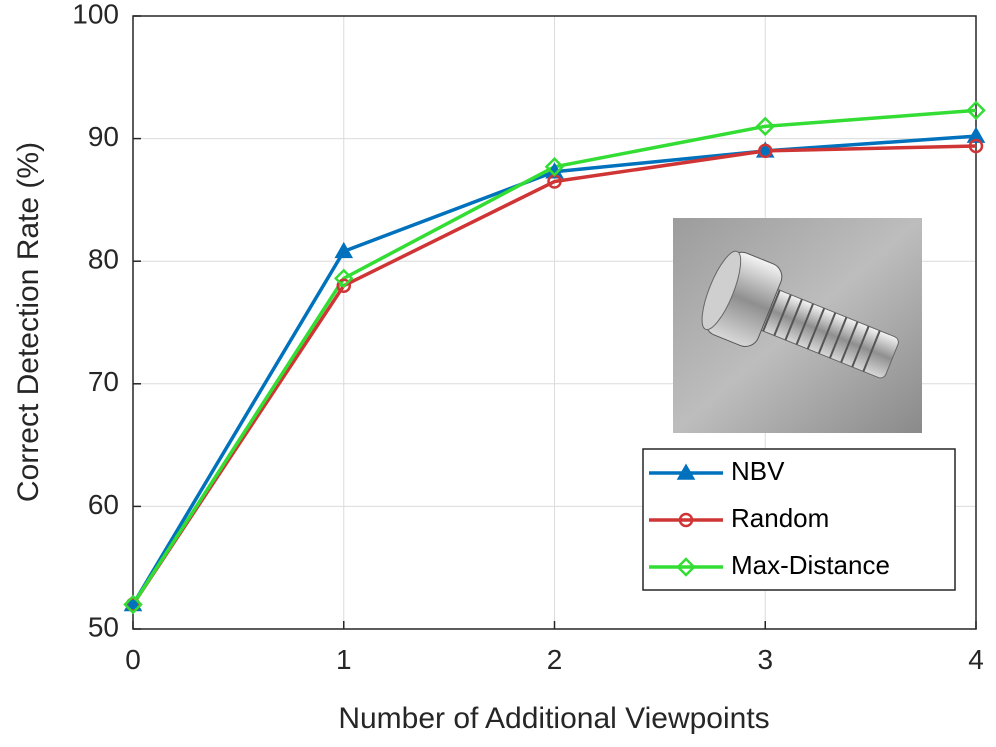 The height and width of the screenshot is (747, 996). Describe the element at coordinates (344, 659) in the screenshot. I see `x-tick-label: 1` at that location.